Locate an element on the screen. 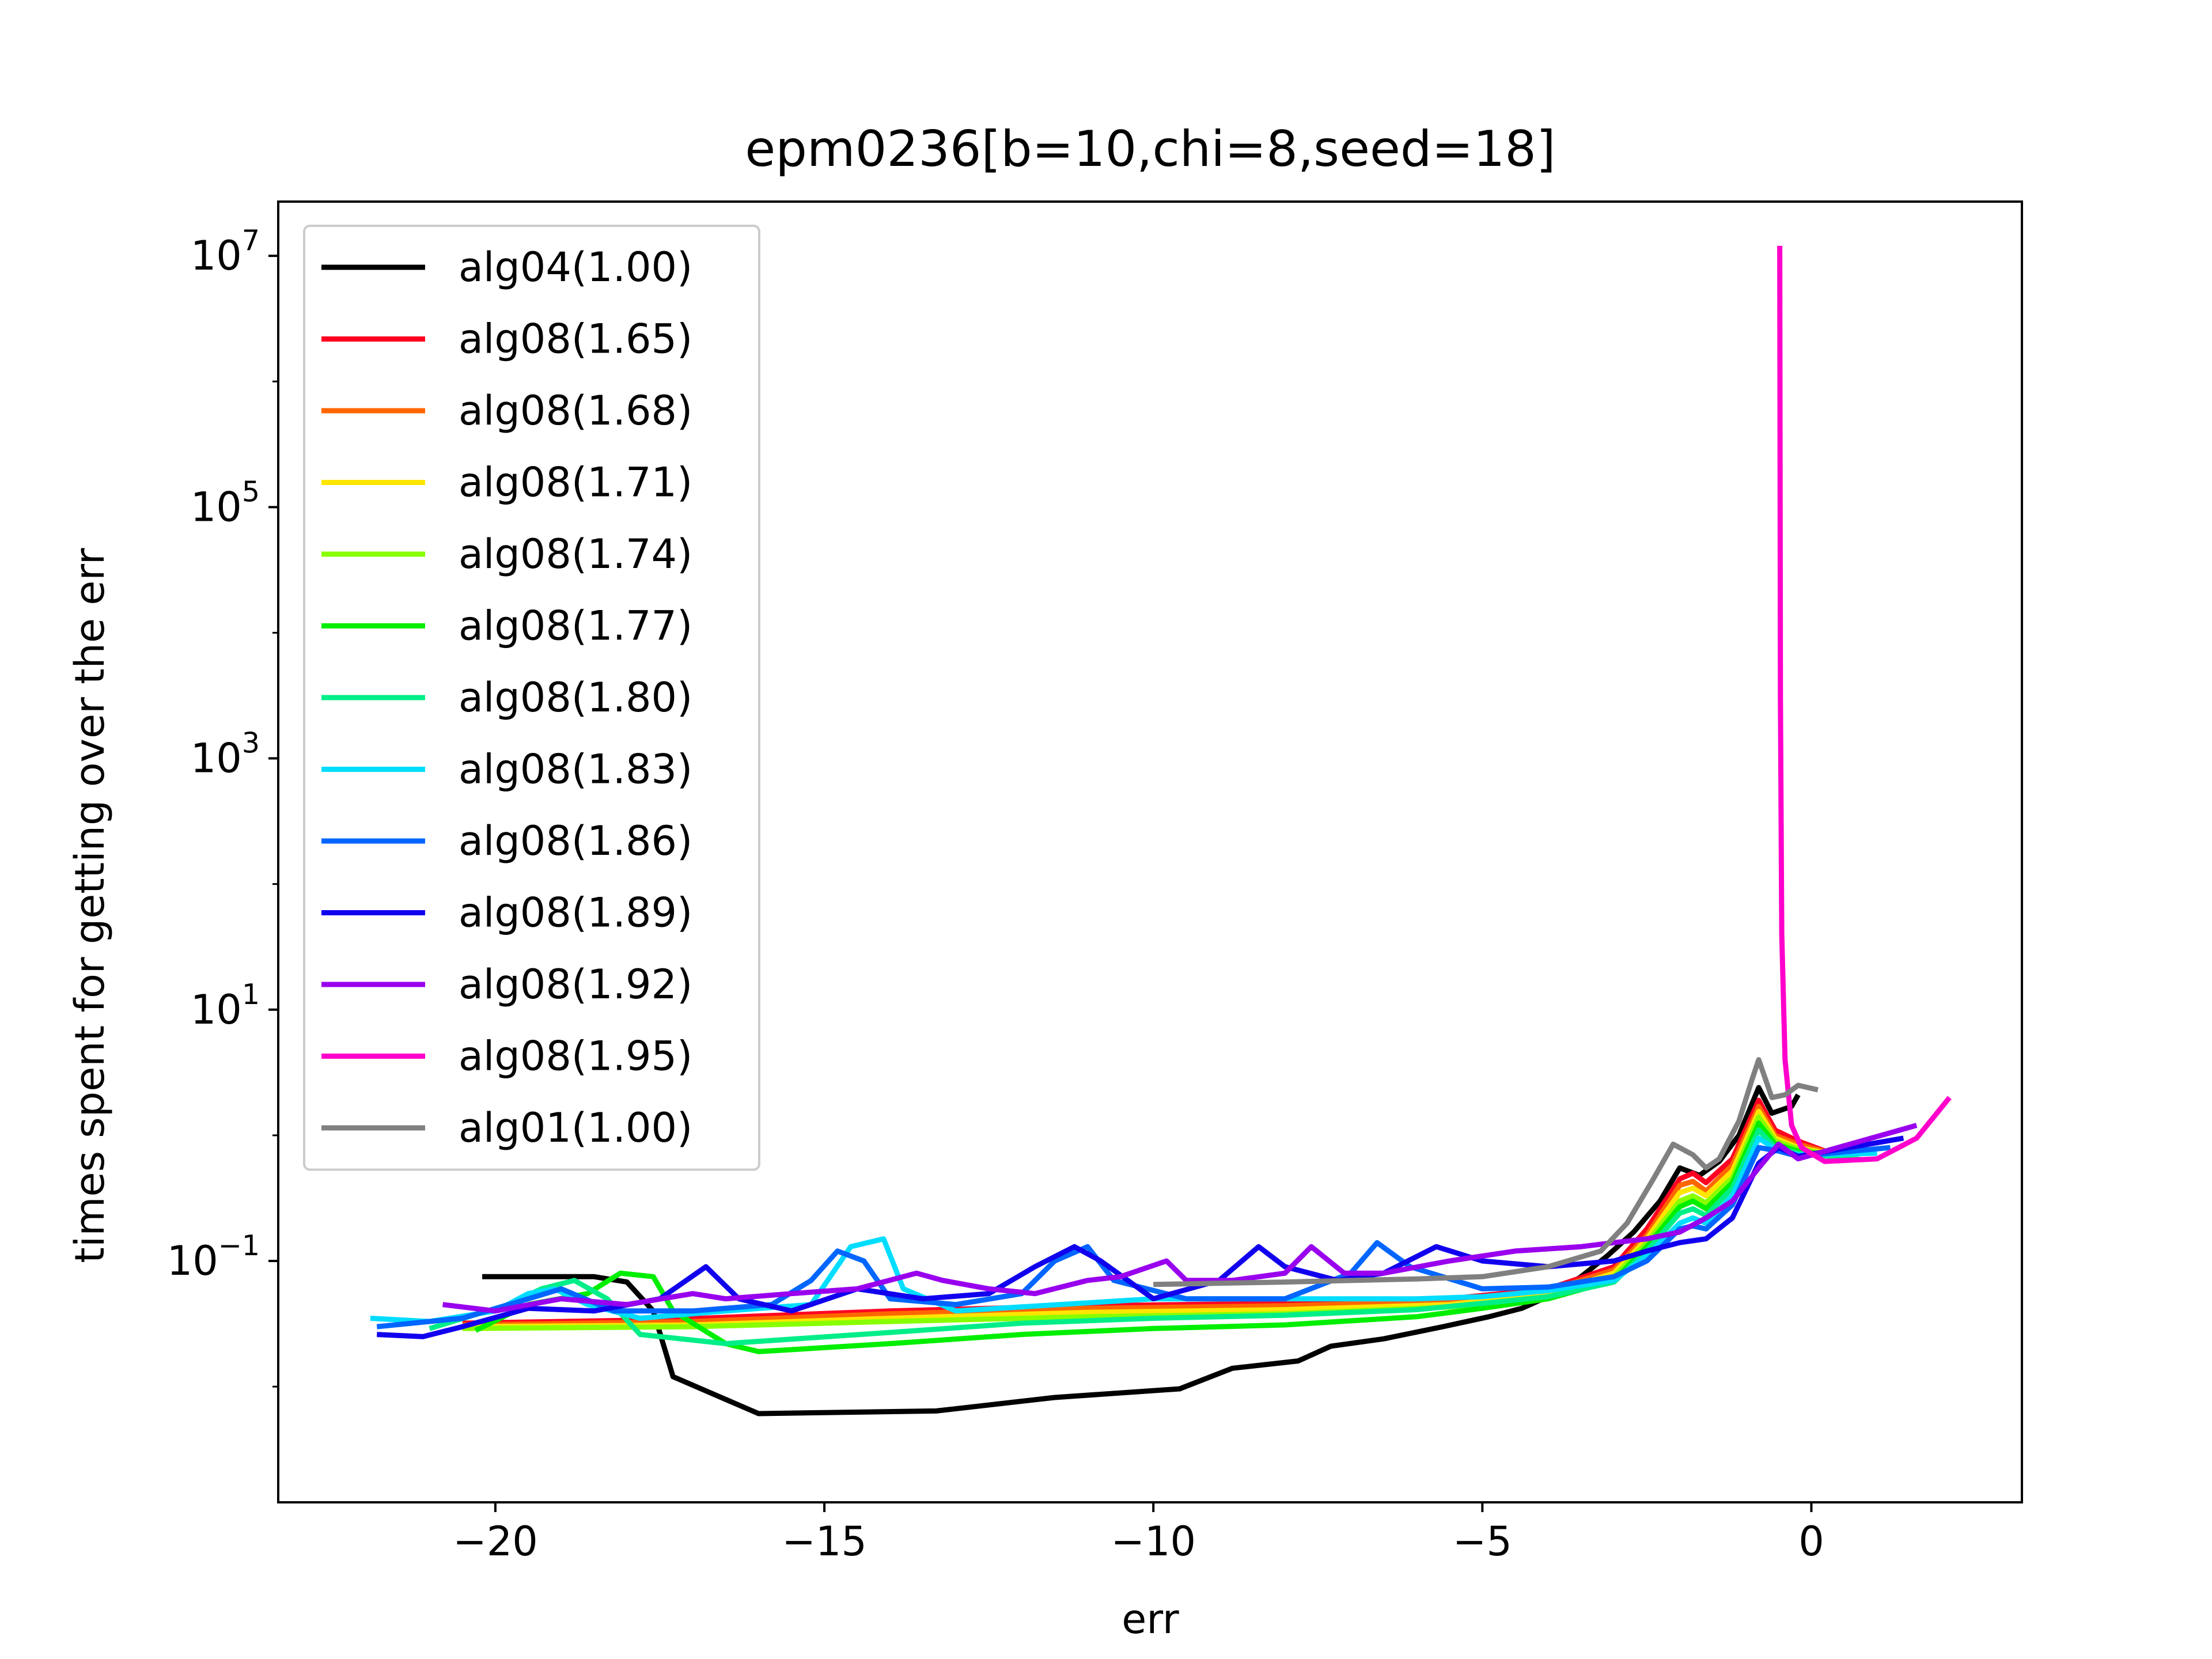 The height and width of the screenshot is (1659, 2212). legend-label: alg01(1.00) is located at coordinates (575, 1128).